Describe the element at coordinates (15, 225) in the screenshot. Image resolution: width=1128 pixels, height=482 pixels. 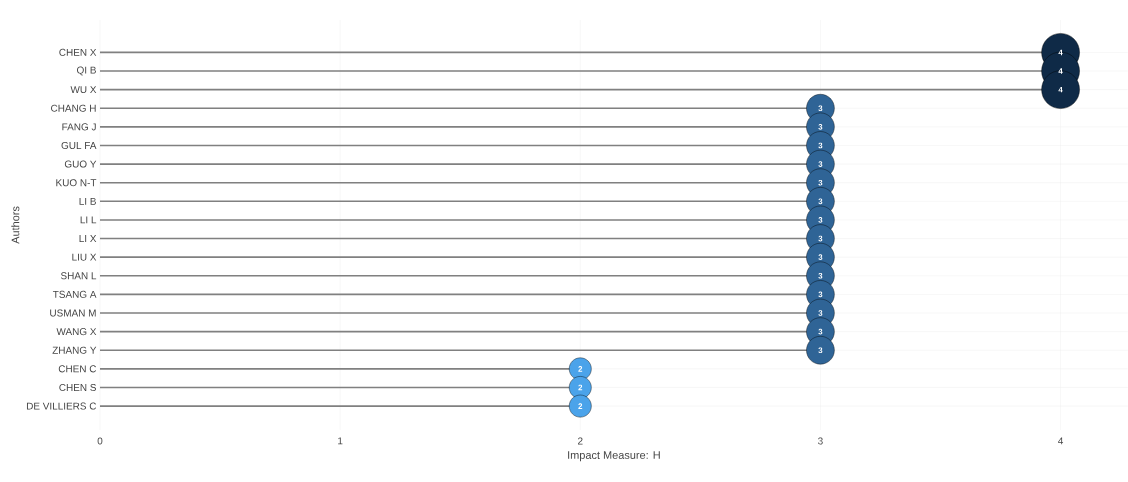
I see `y-axis-title: Authors` at that location.